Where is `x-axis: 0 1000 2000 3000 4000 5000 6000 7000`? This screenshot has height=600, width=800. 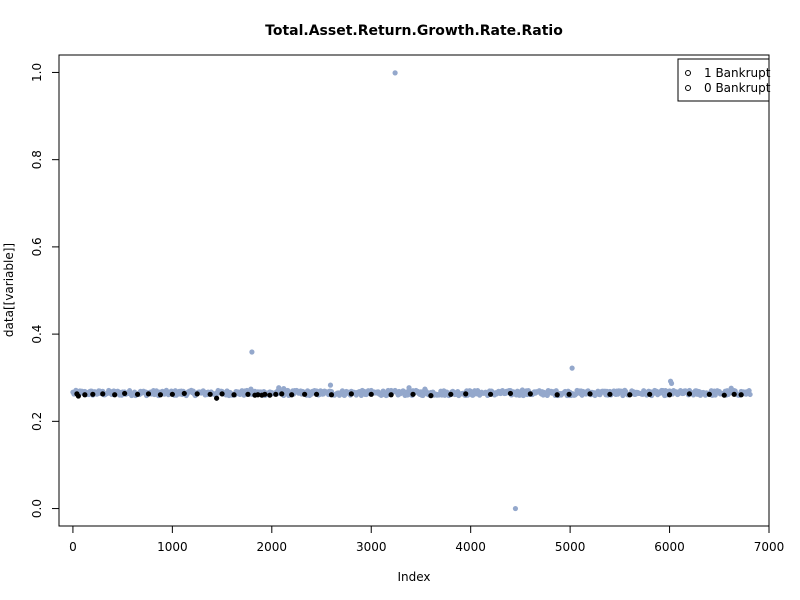
x-axis: 0 1000 2000 3000 4000 5000 6000 7000 is located at coordinates (427, 539).